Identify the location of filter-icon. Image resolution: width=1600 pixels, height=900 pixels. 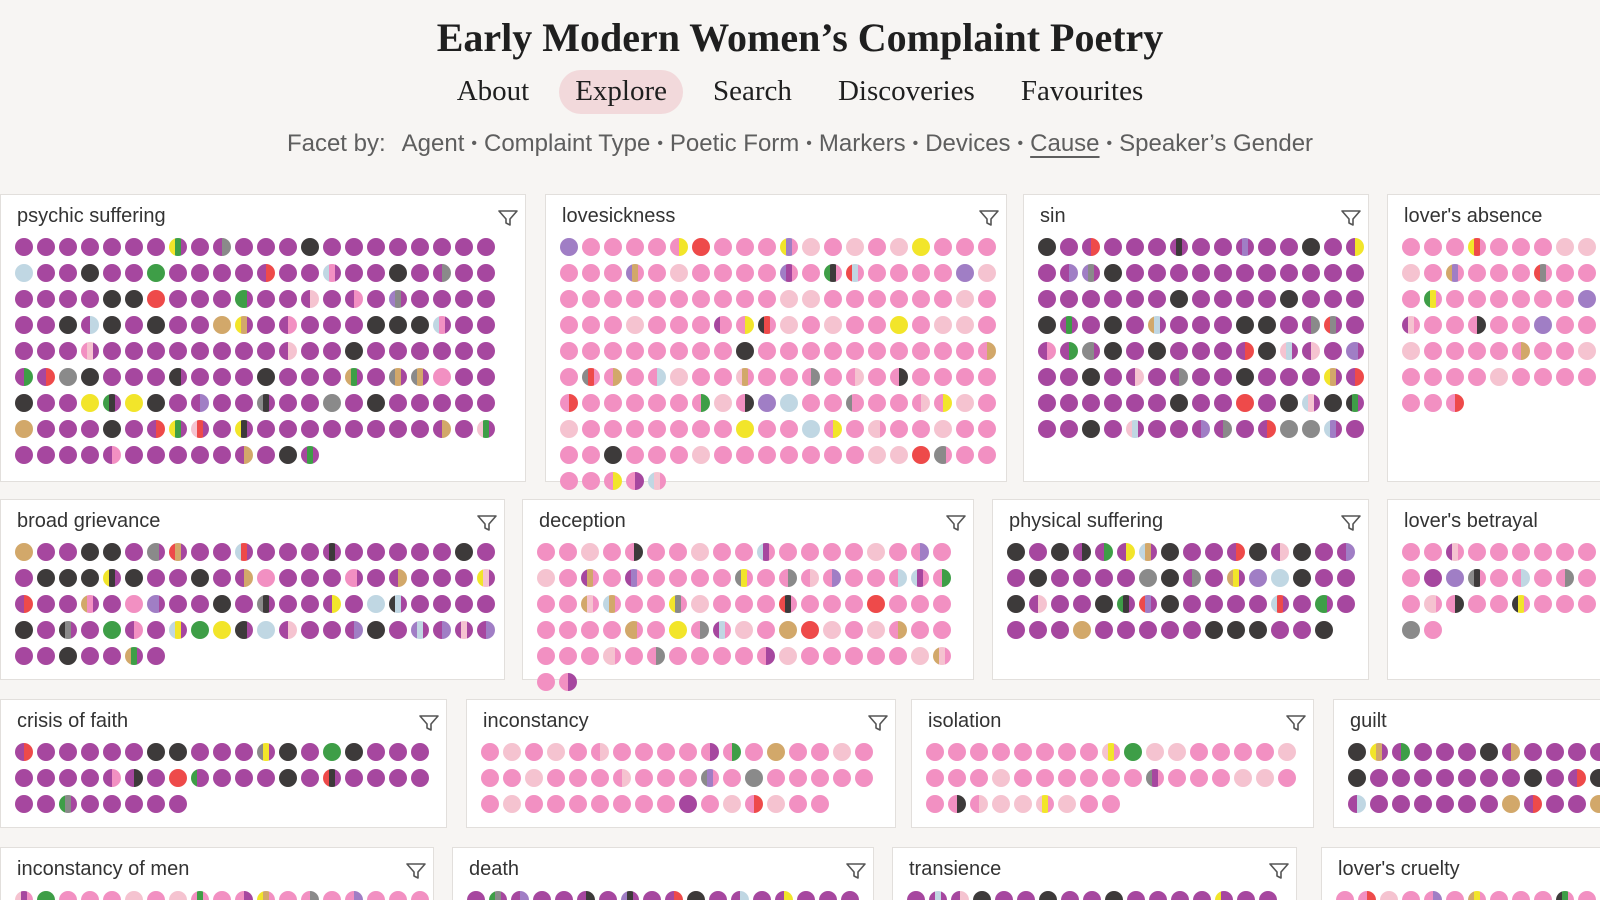
(1351, 523).